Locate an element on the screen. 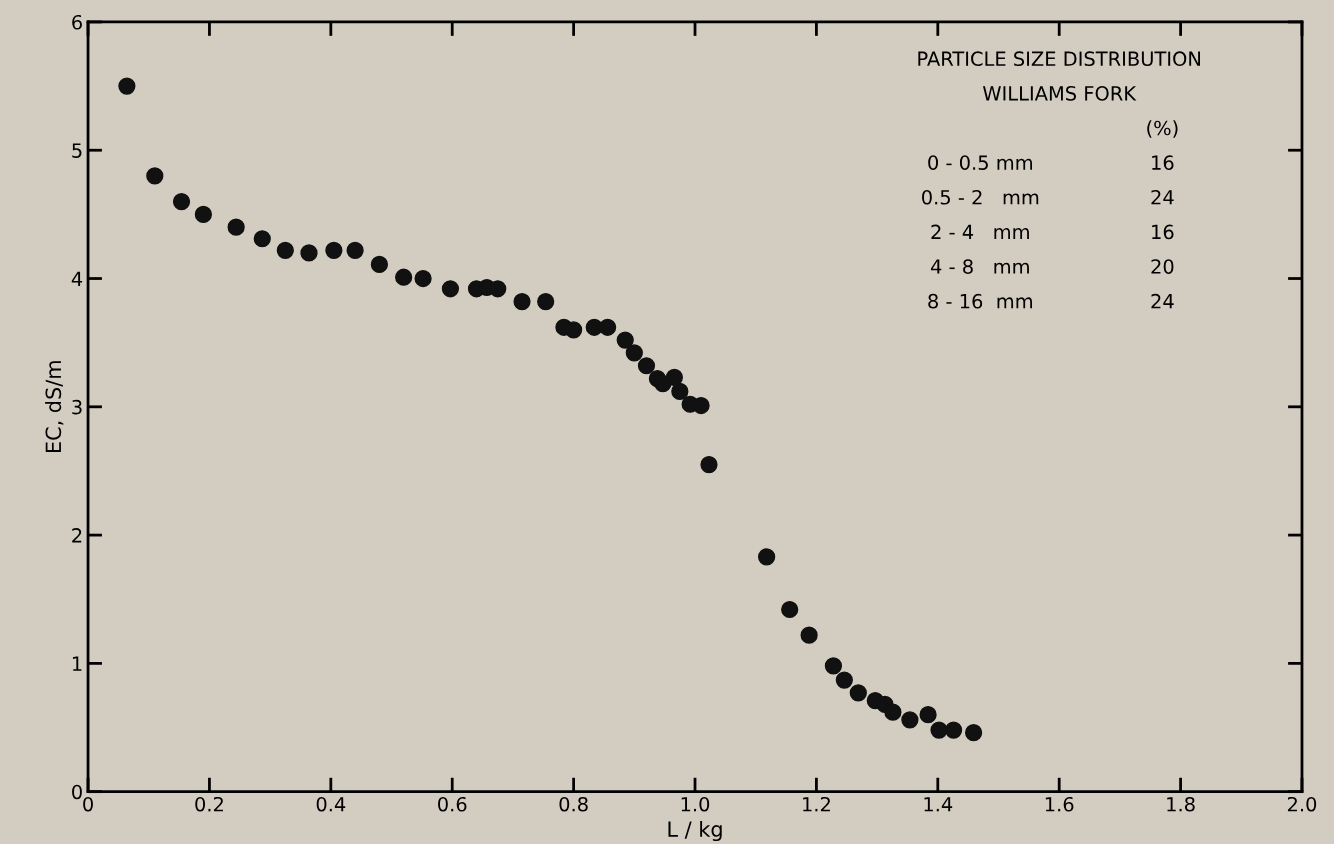 The image size is (1334, 844). y-axis-title: EC, dS/m is located at coordinates (54, 407).